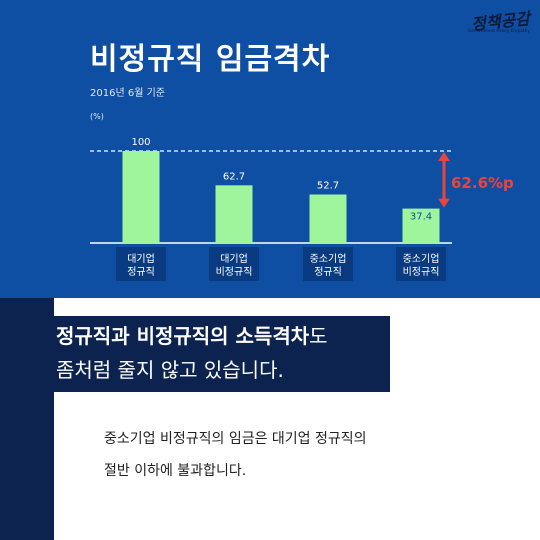  What do you see at coordinates (328, 272) in the screenshot?
I see `category-label-3: 정규직` at bounding box center [328, 272].